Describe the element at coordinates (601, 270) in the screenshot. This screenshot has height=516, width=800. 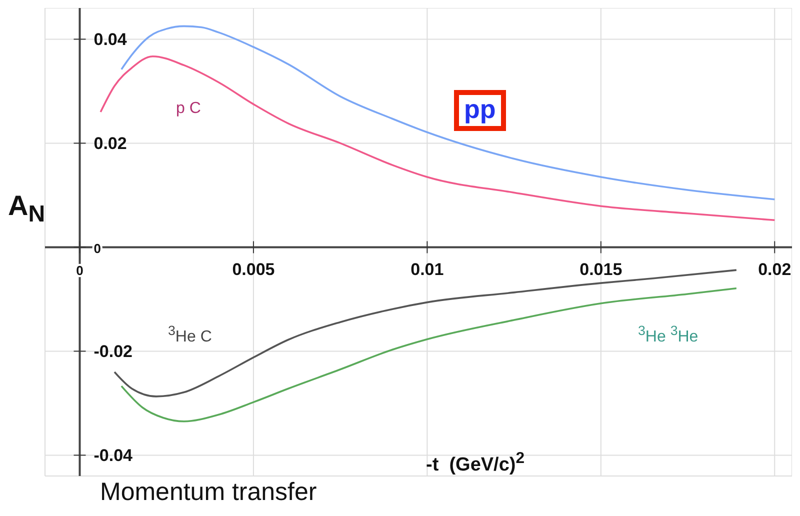
I see `x-tick-label: 0.015` at that location.